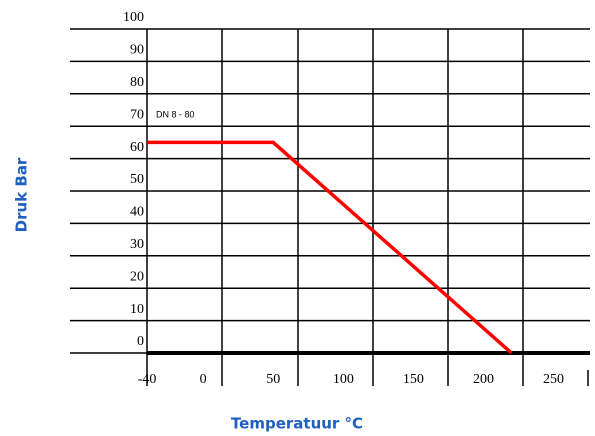 The height and width of the screenshot is (436, 595). Describe the element at coordinates (343, 379) in the screenshot. I see `x-tick-label: 100` at that location.